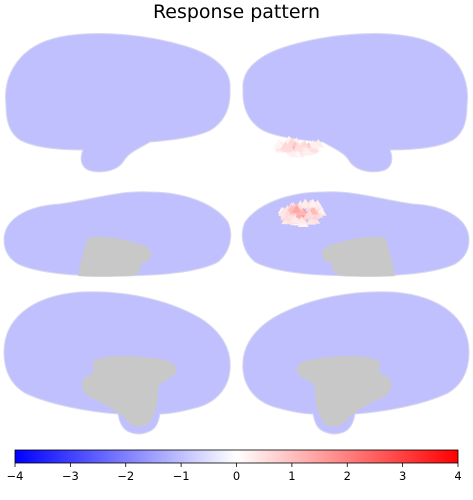  I want to click on colorbar-tick-label: −2, so click(125, 476).